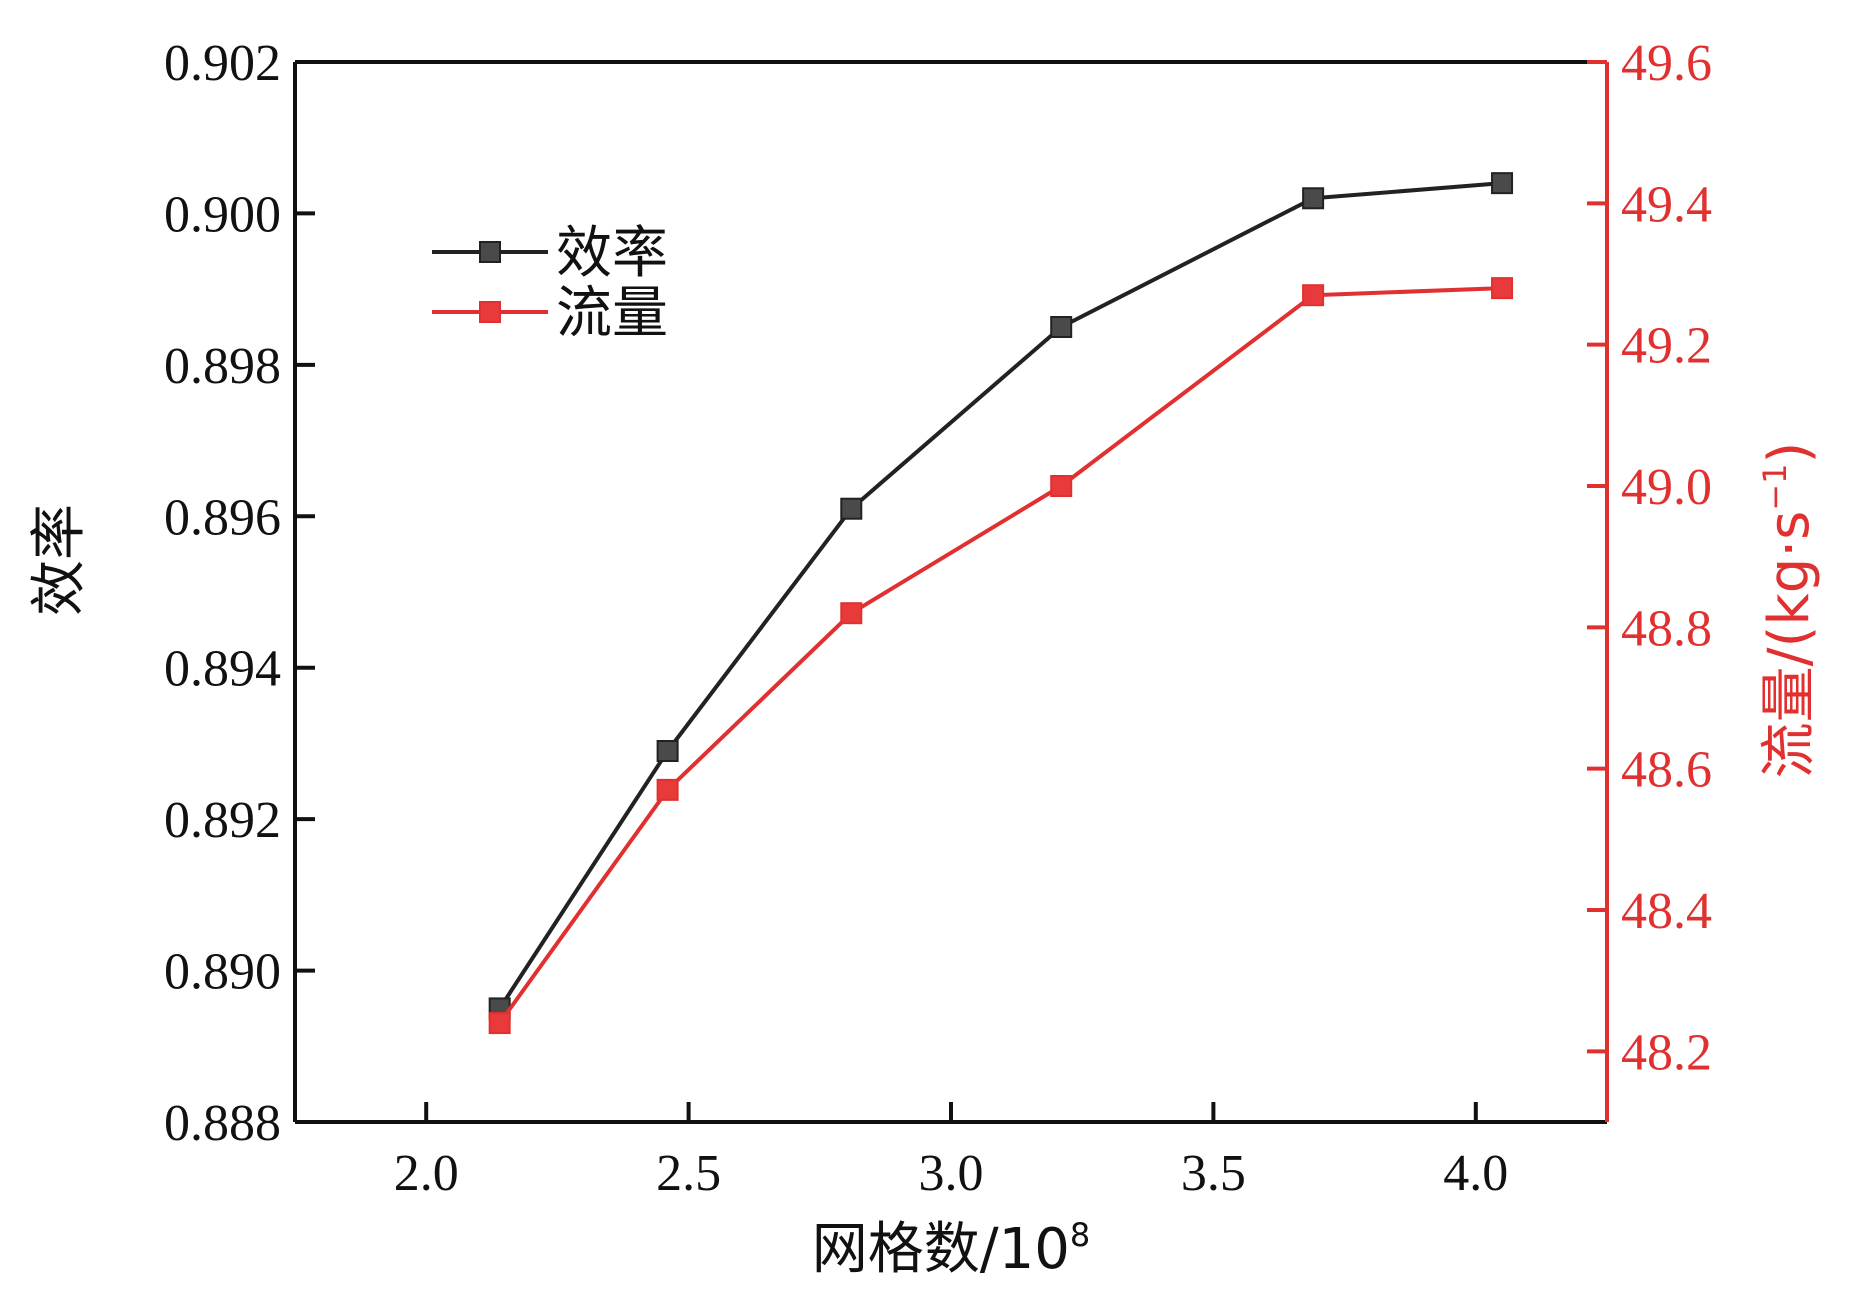 The width and height of the screenshot is (1852, 1290). What do you see at coordinates (1666, 346) in the screenshot?
I see `y-right-tick-label: 49.2` at bounding box center [1666, 346].